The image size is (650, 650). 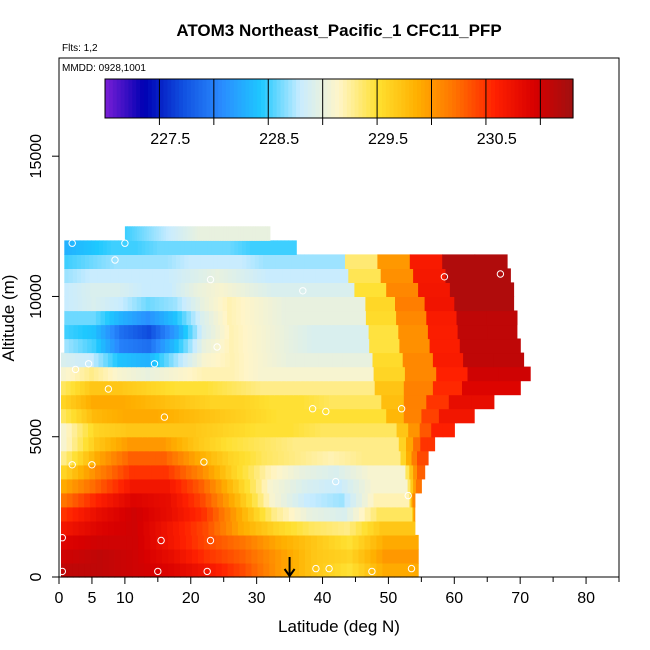 I want to click on x-tick-label: 50, so click(x=389, y=598).